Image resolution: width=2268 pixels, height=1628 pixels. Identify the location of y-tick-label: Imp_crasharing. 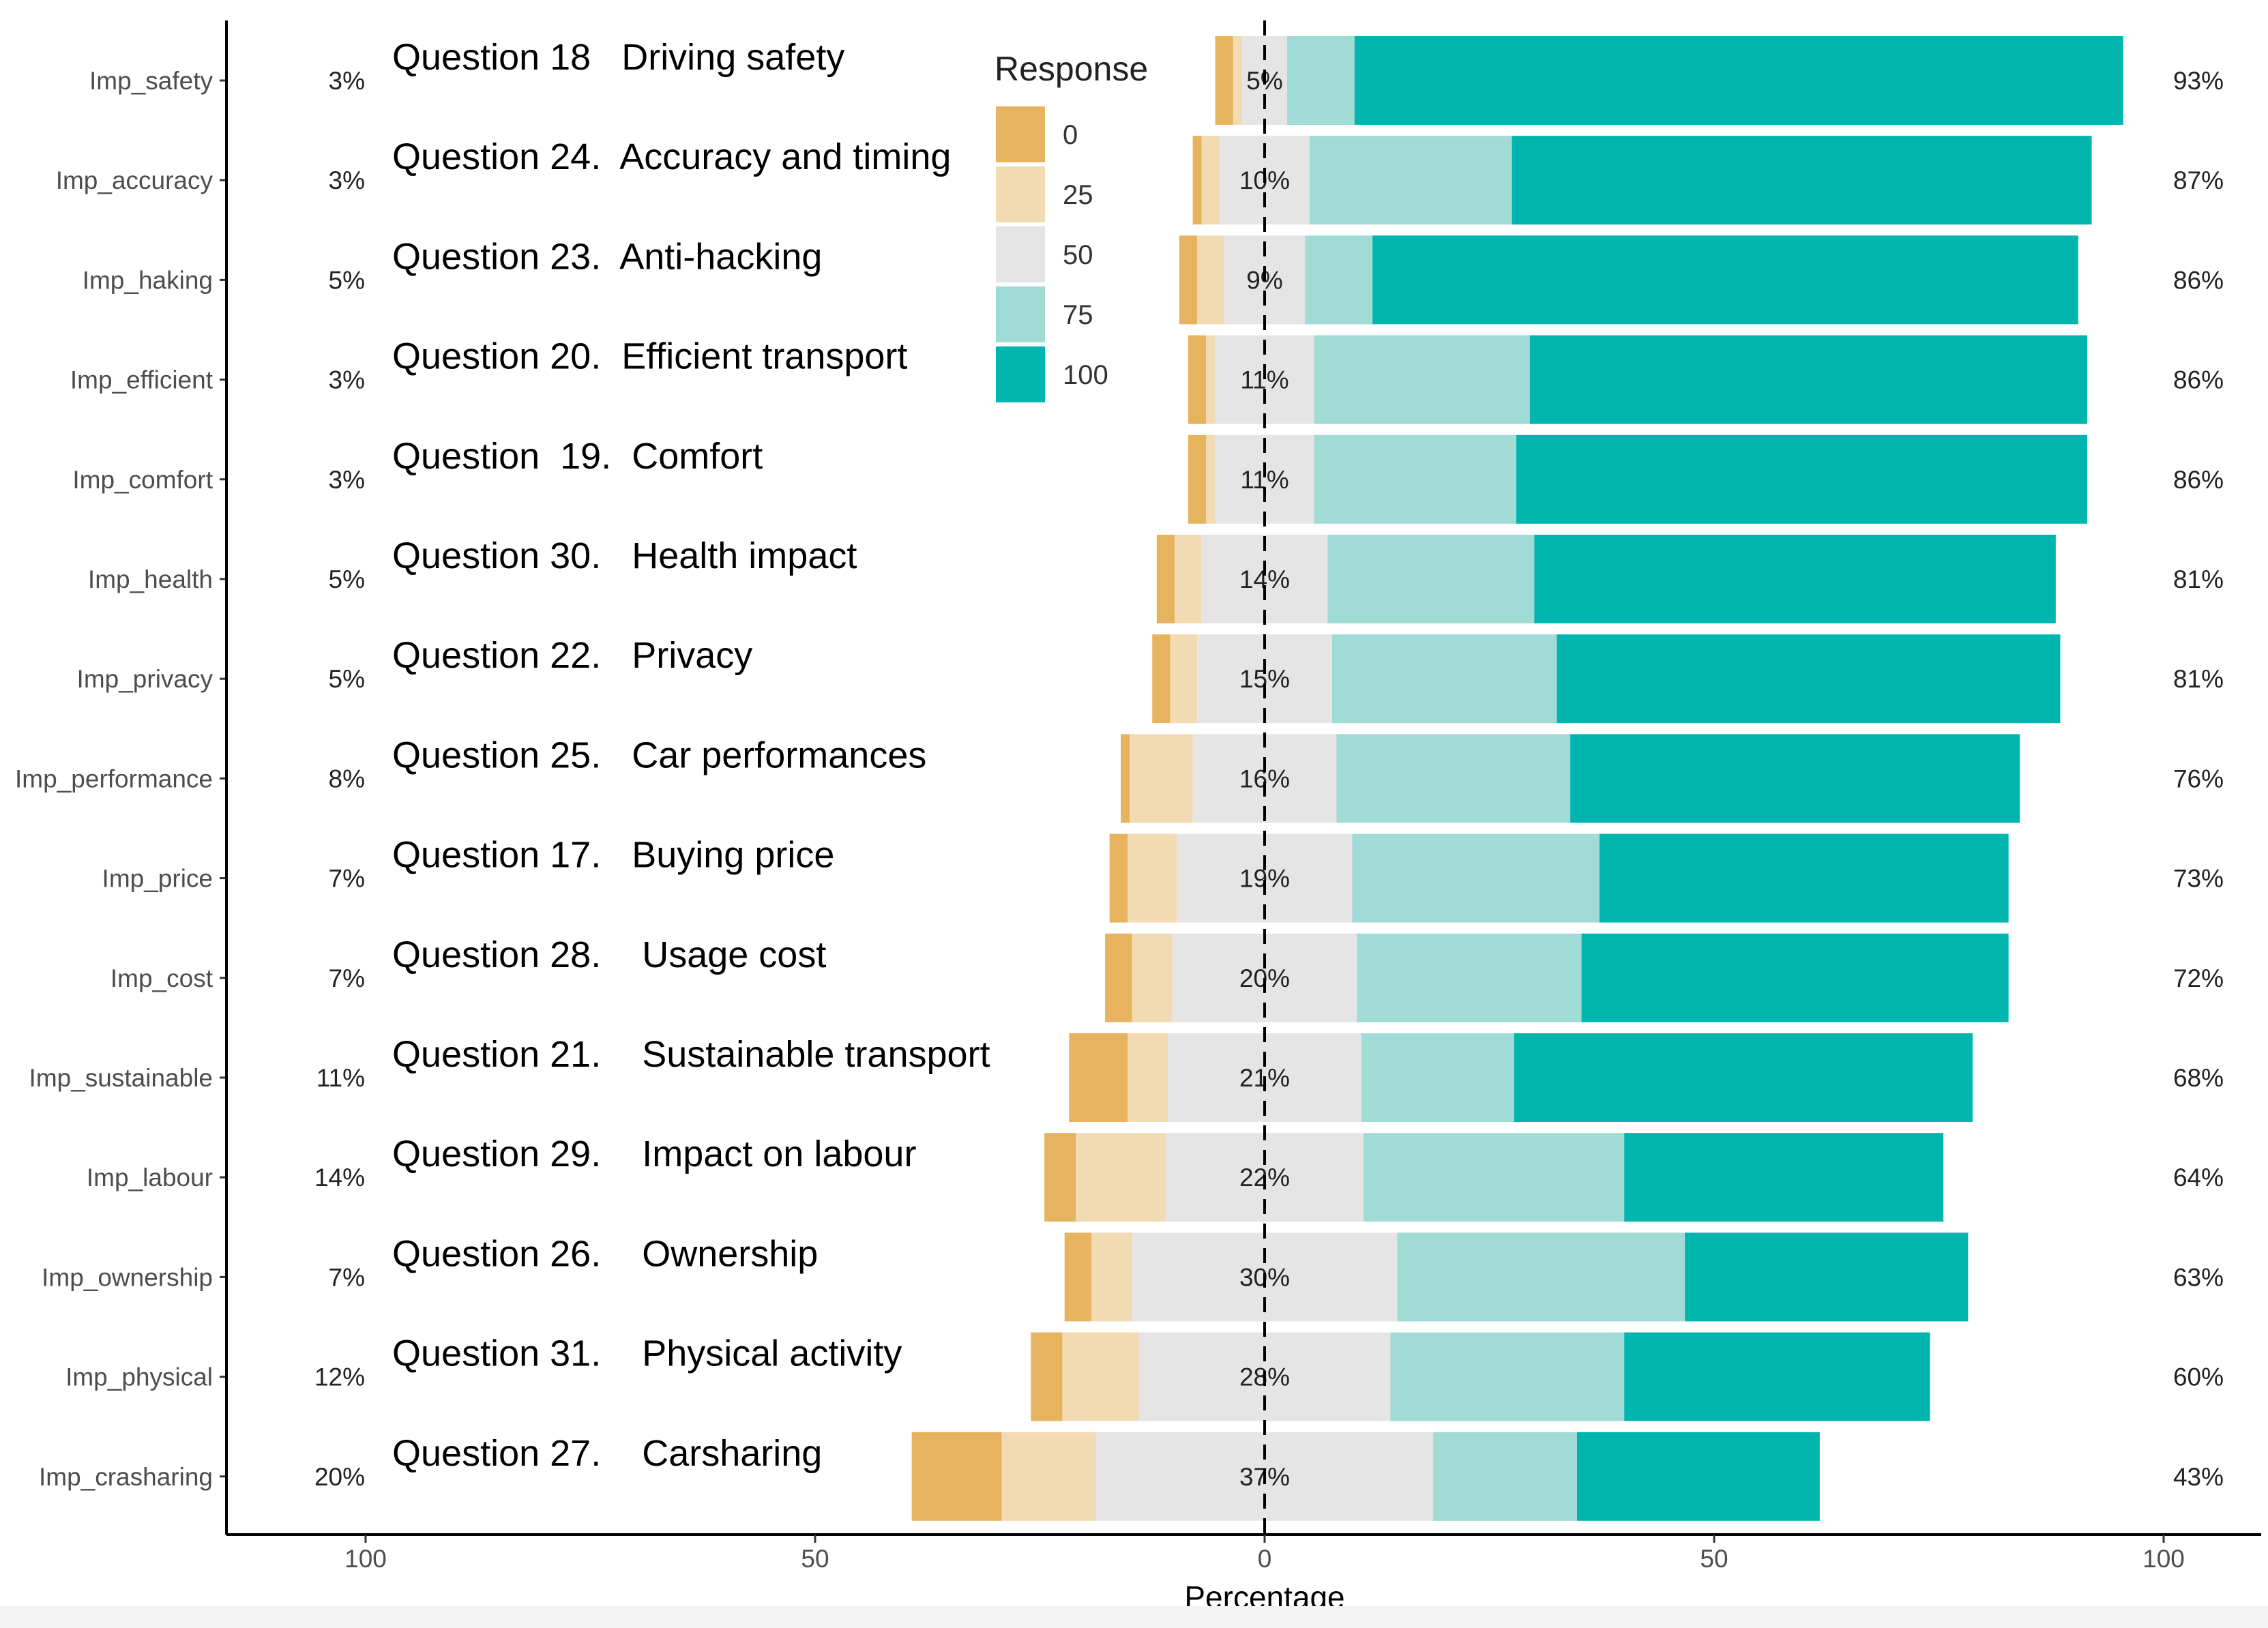
(126, 1477).